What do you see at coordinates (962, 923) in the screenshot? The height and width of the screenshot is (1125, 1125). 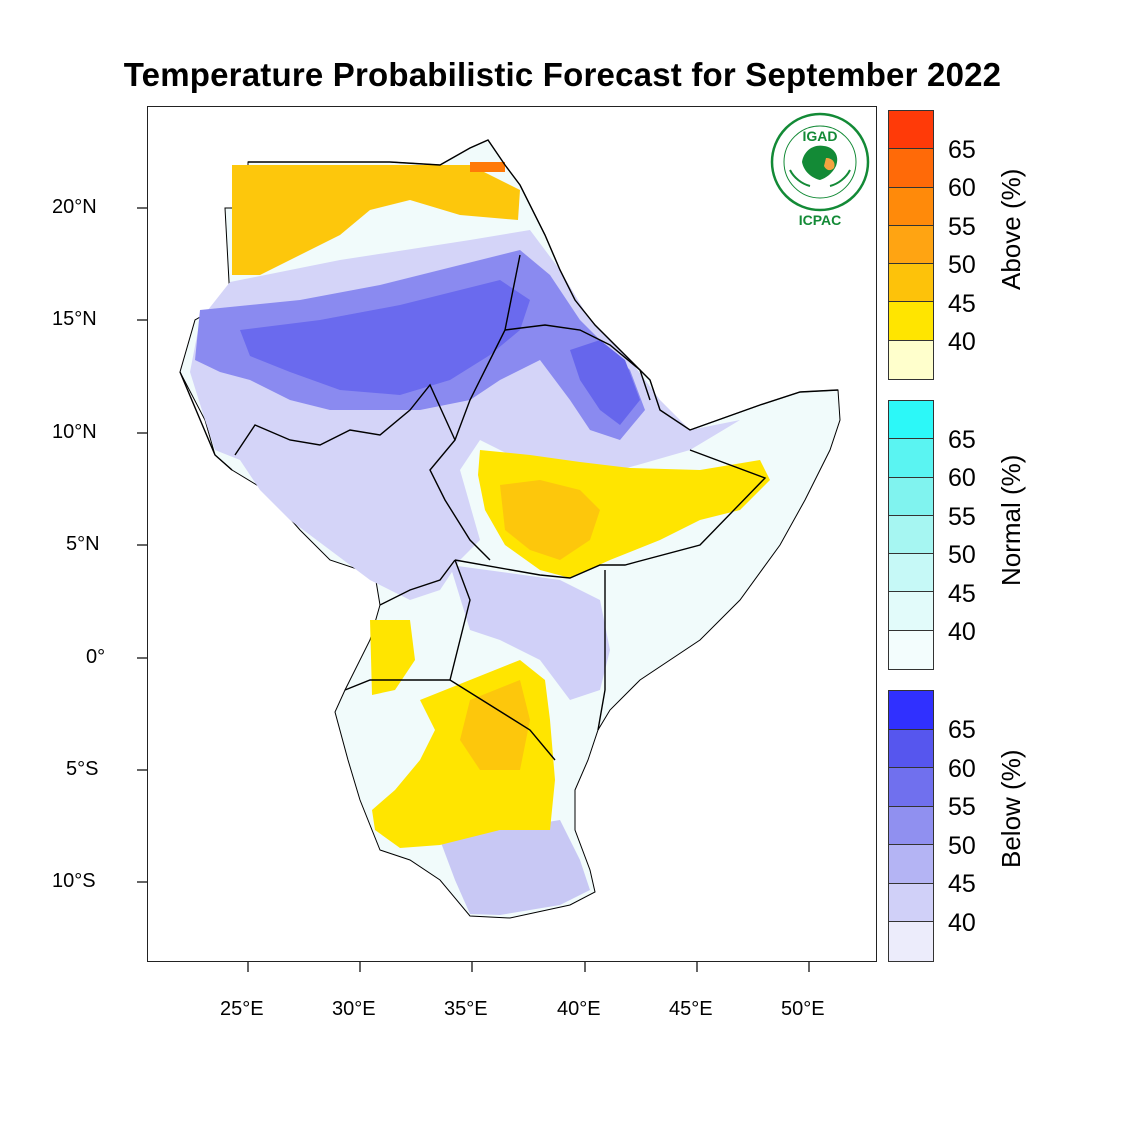 I see `colorbar-below-tick: 40` at bounding box center [962, 923].